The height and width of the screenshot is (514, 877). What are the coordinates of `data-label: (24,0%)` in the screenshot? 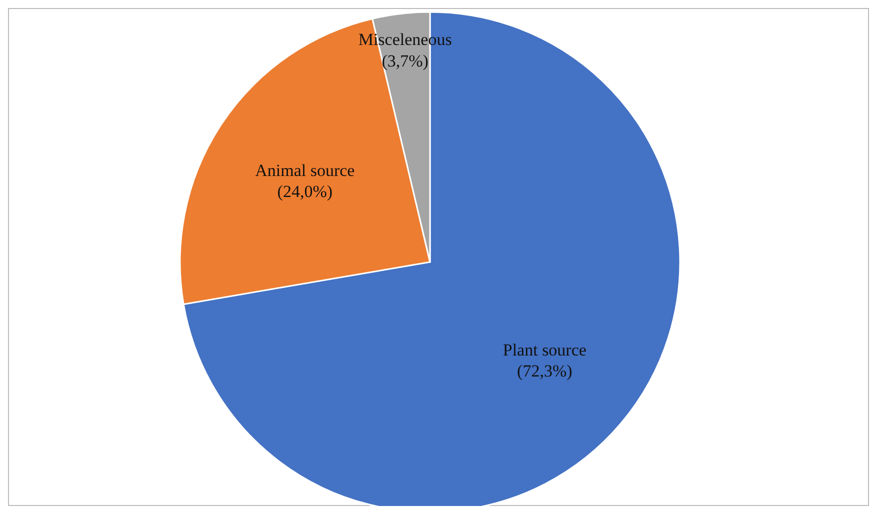 It's located at (305, 192).